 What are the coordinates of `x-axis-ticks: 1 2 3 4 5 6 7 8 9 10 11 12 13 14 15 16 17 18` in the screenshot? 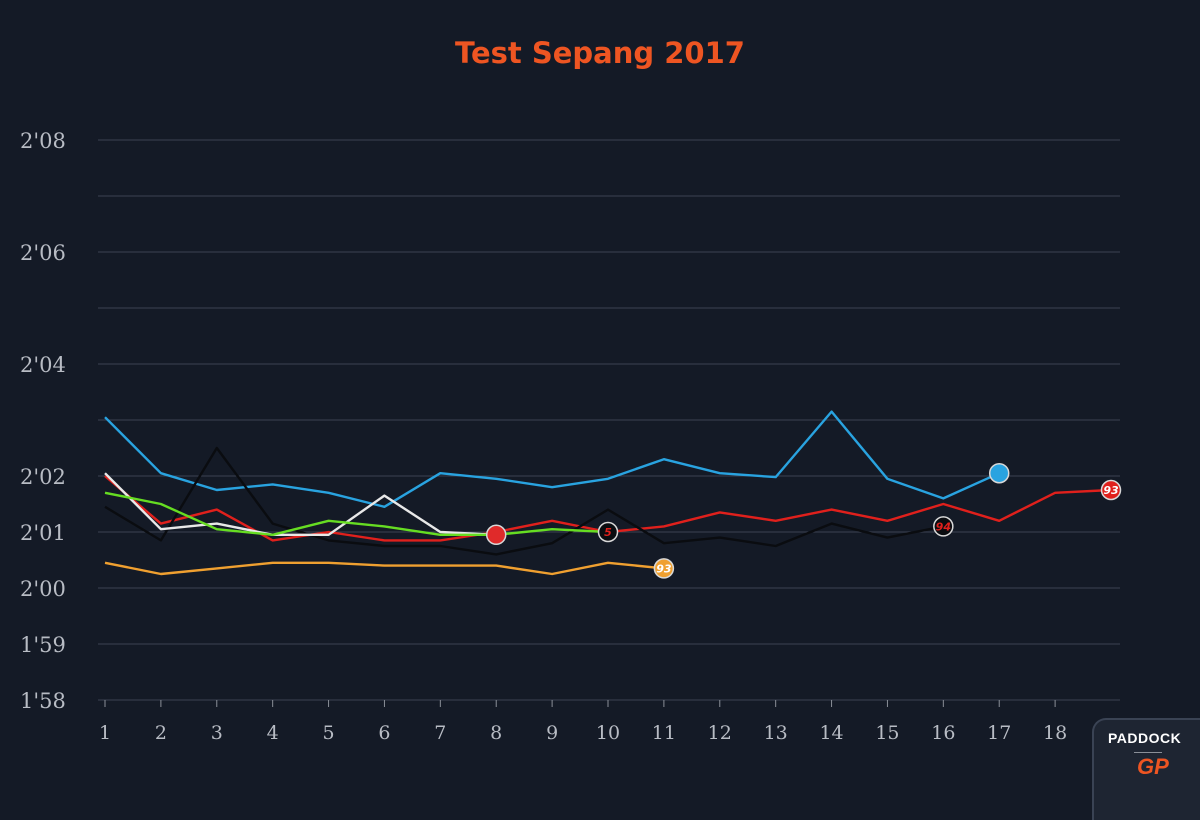 It's located at (583, 722).